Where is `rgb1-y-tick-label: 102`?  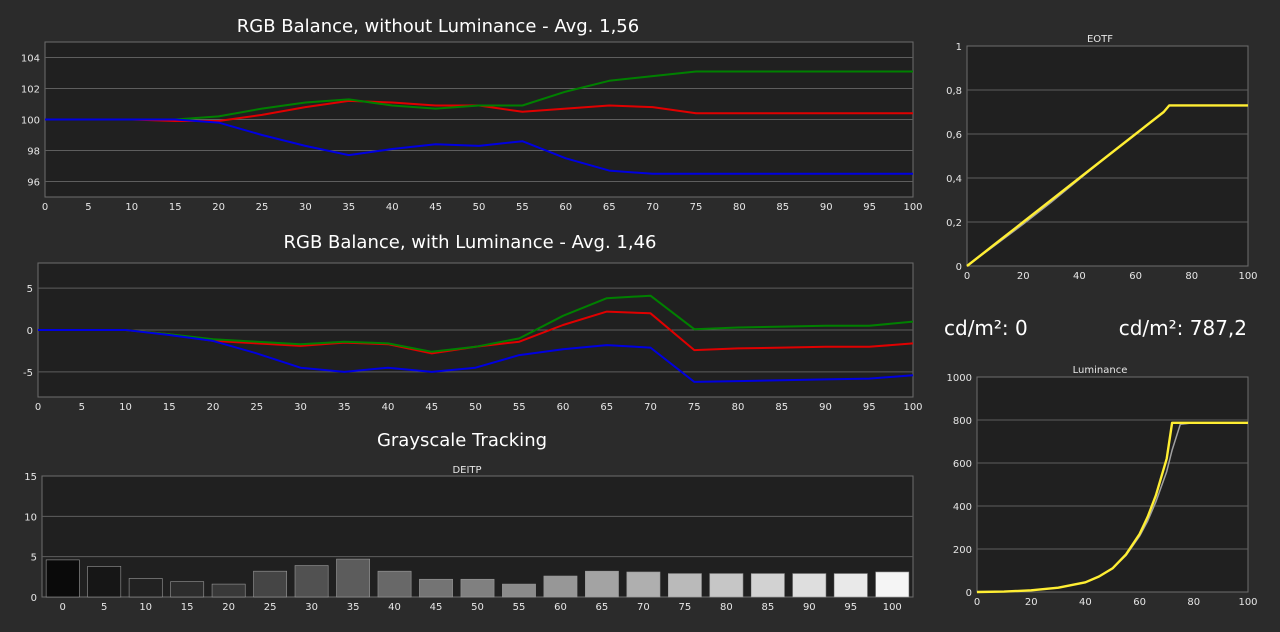 rgb1-y-tick-label: 102 is located at coordinates (30, 90).